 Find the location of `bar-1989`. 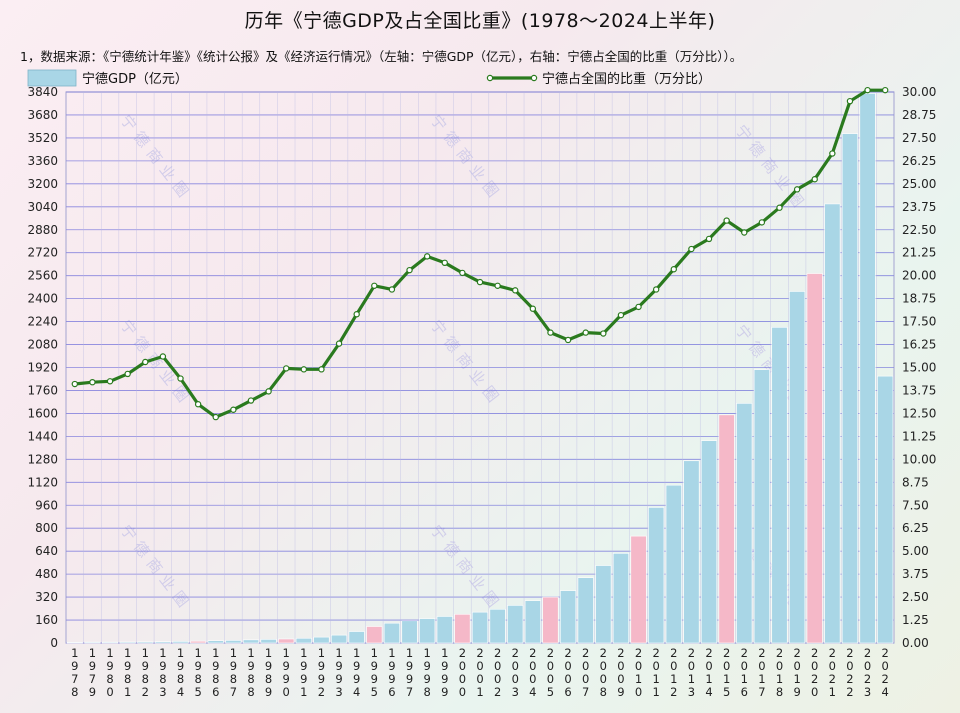

bar-1989 is located at coordinates (268, 641).